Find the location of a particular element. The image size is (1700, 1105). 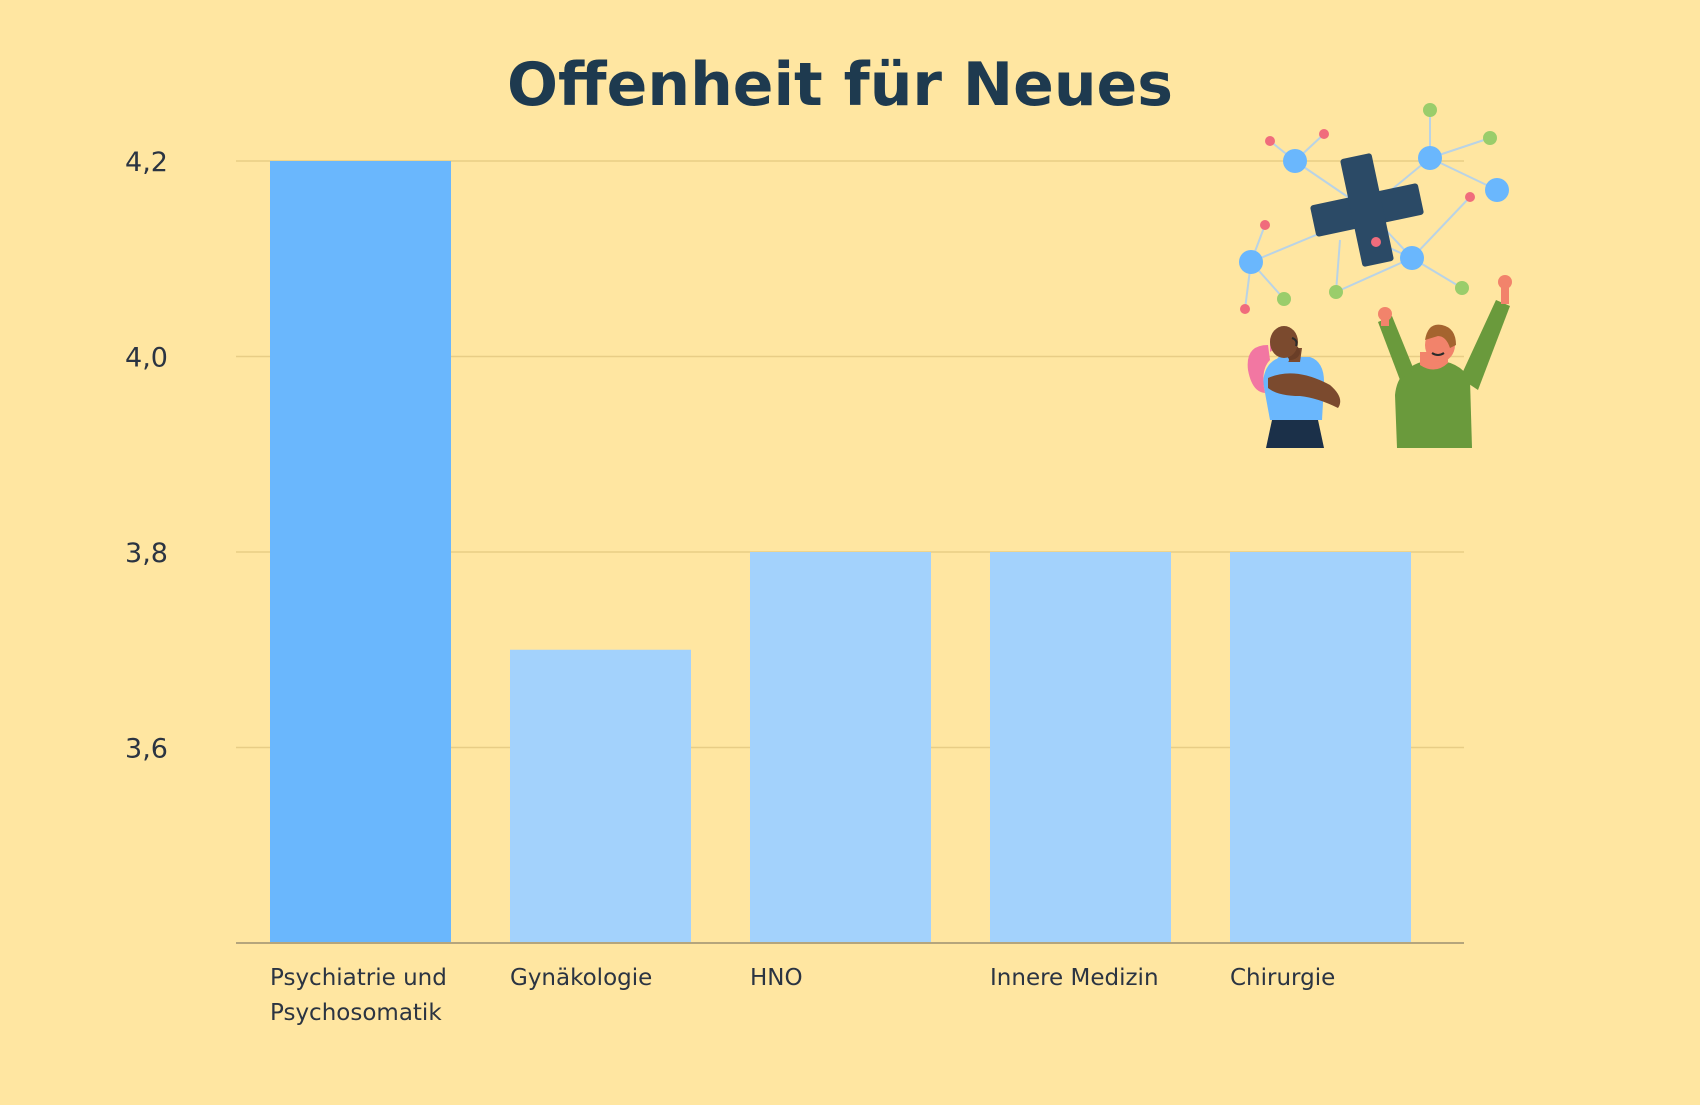

illustration is located at coordinates (1375, 275).